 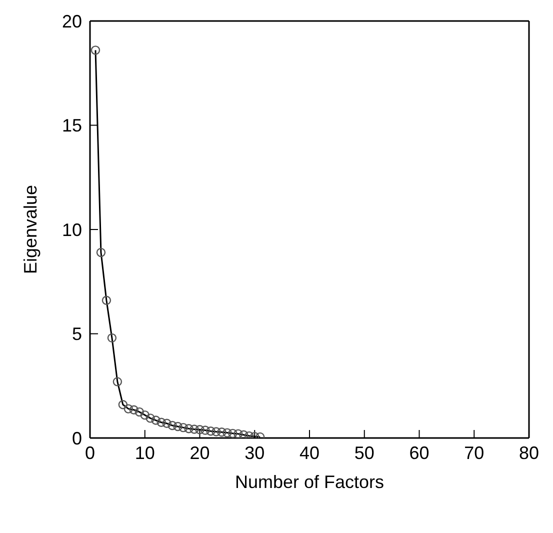 I want to click on x-tick-label: 10, so click(x=144, y=452).